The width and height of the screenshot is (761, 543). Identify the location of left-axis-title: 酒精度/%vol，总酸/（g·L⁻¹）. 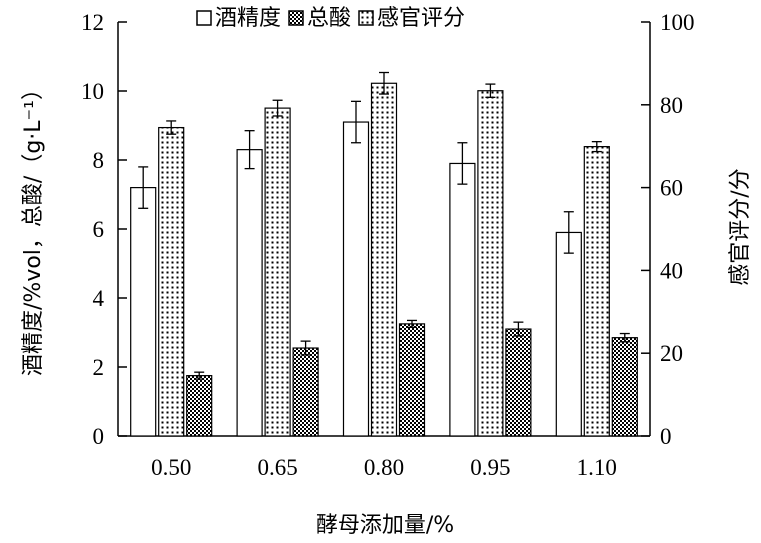
(33, 227).